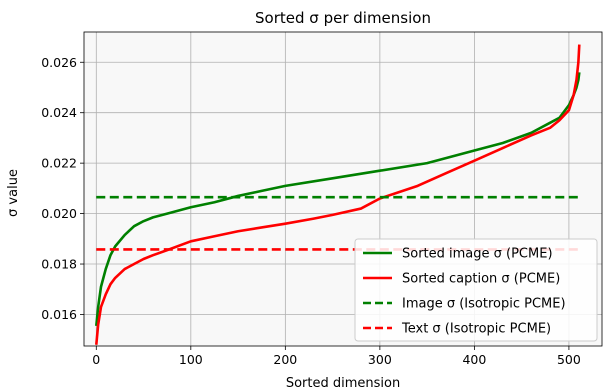 This screenshot has width=603, height=391. What do you see at coordinates (343, 18) in the screenshot?
I see `chart-title: Sorted σ per dimension` at bounding box center [343, 18].